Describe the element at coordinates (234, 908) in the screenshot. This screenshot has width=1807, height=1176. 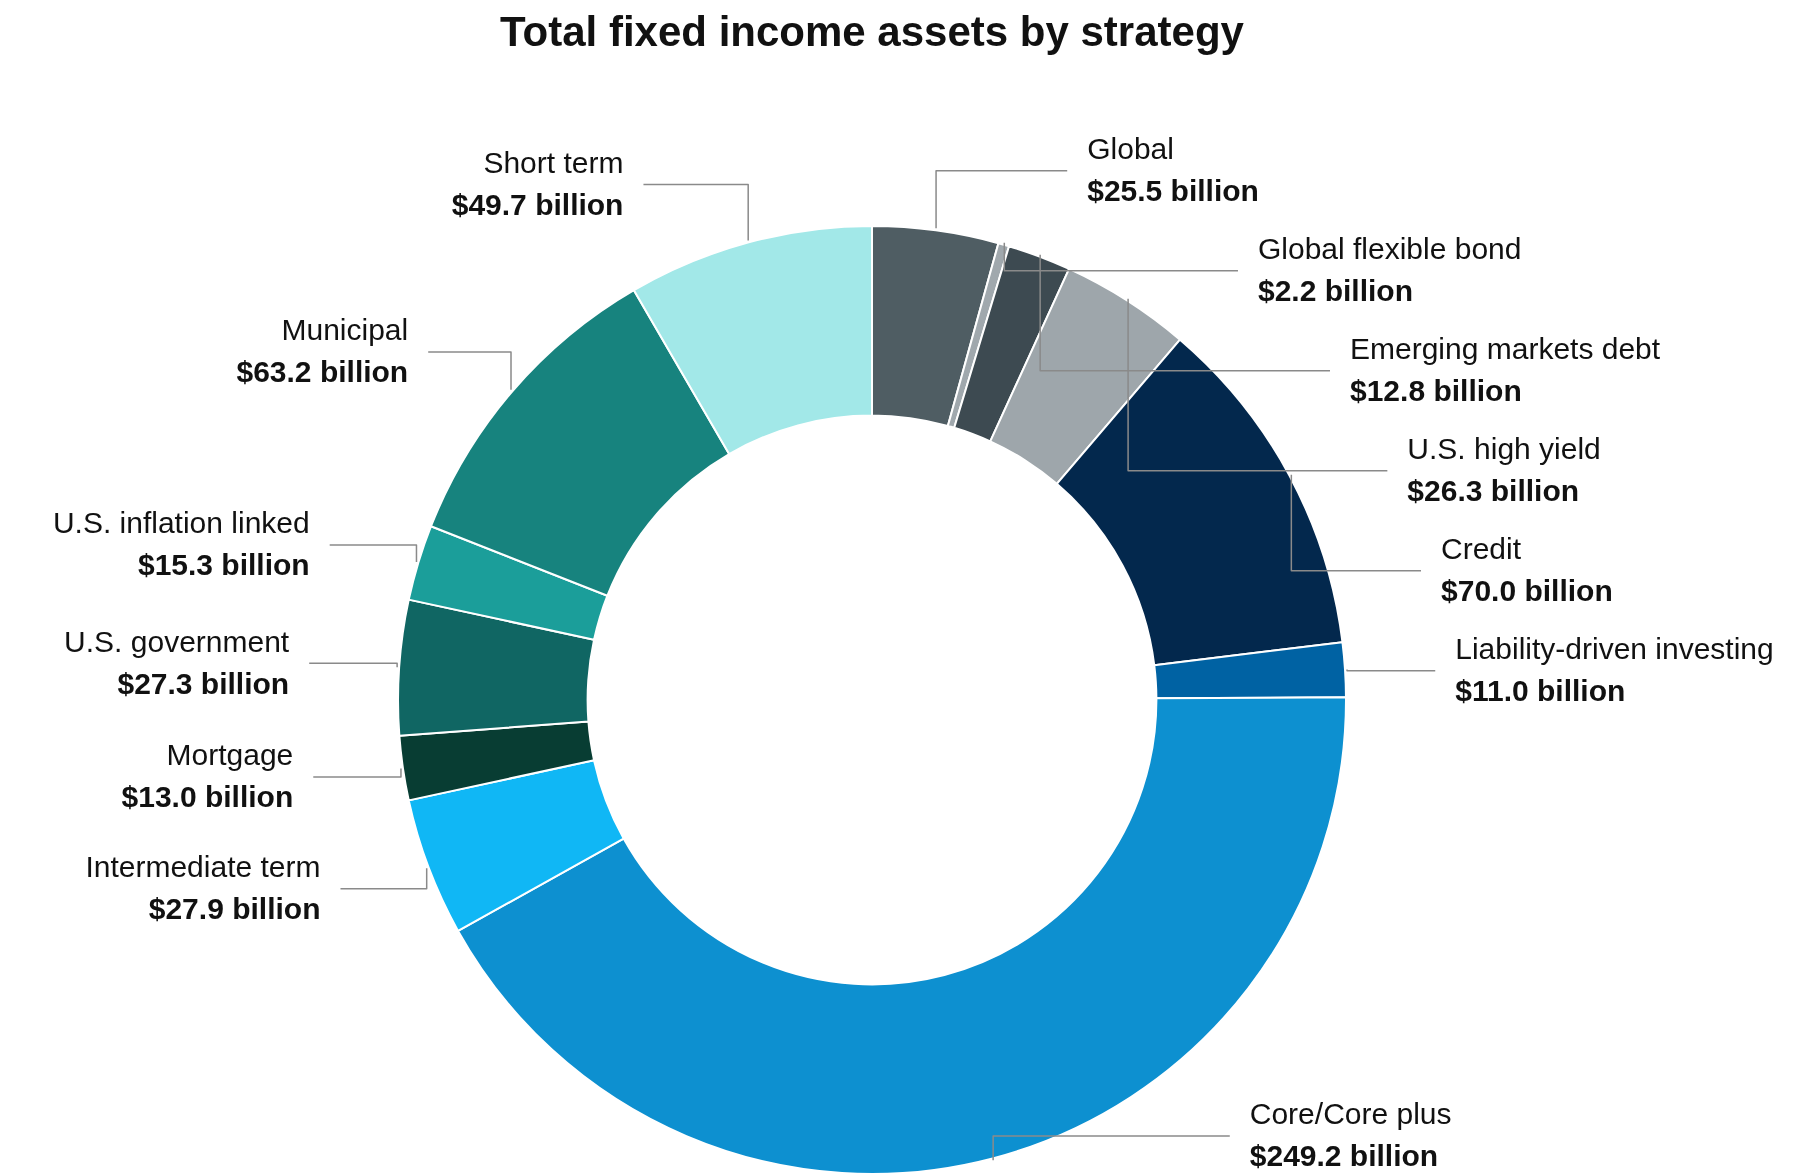
I see `data-label: $27.9 billion` at that location.